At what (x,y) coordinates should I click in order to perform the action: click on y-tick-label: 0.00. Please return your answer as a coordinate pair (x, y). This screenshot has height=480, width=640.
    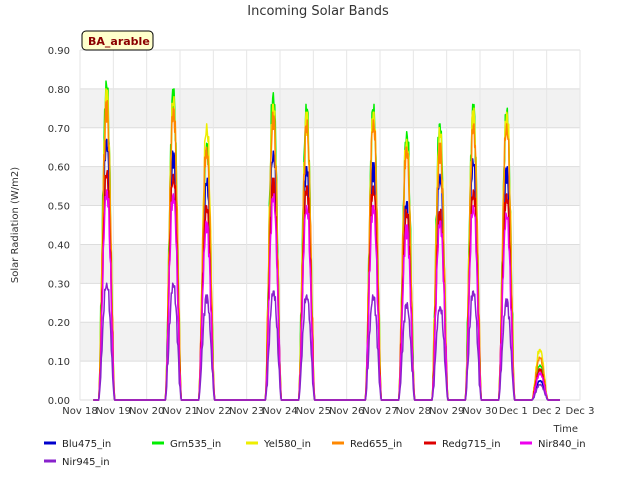
    Looking at the image, I should click on (59, 401).